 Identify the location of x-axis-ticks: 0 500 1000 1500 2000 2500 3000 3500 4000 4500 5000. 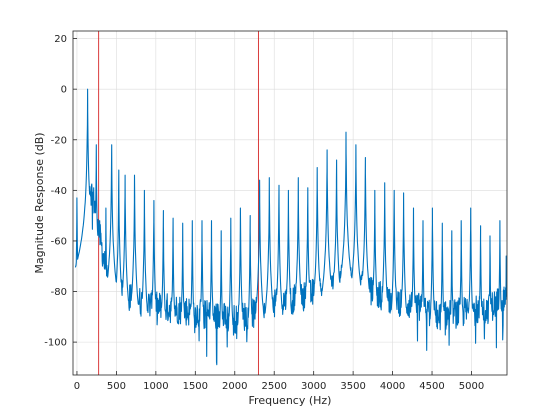
(279, 381).